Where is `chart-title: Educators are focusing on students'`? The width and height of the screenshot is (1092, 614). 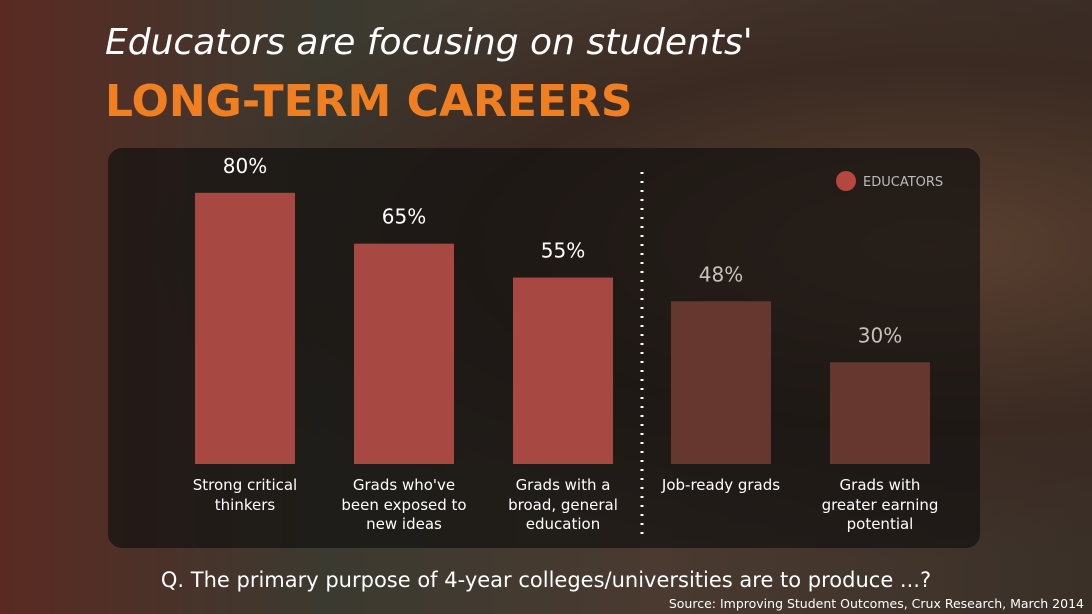
chart-title: Educators are focusing on students' is located at coordinates (429, 42).